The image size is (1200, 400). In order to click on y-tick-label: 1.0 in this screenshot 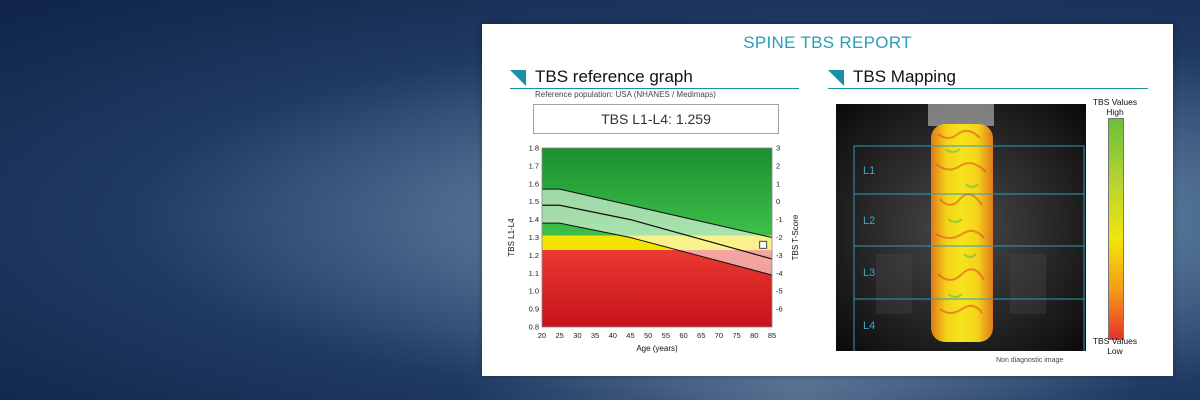, I will do `click(534, 291)`.